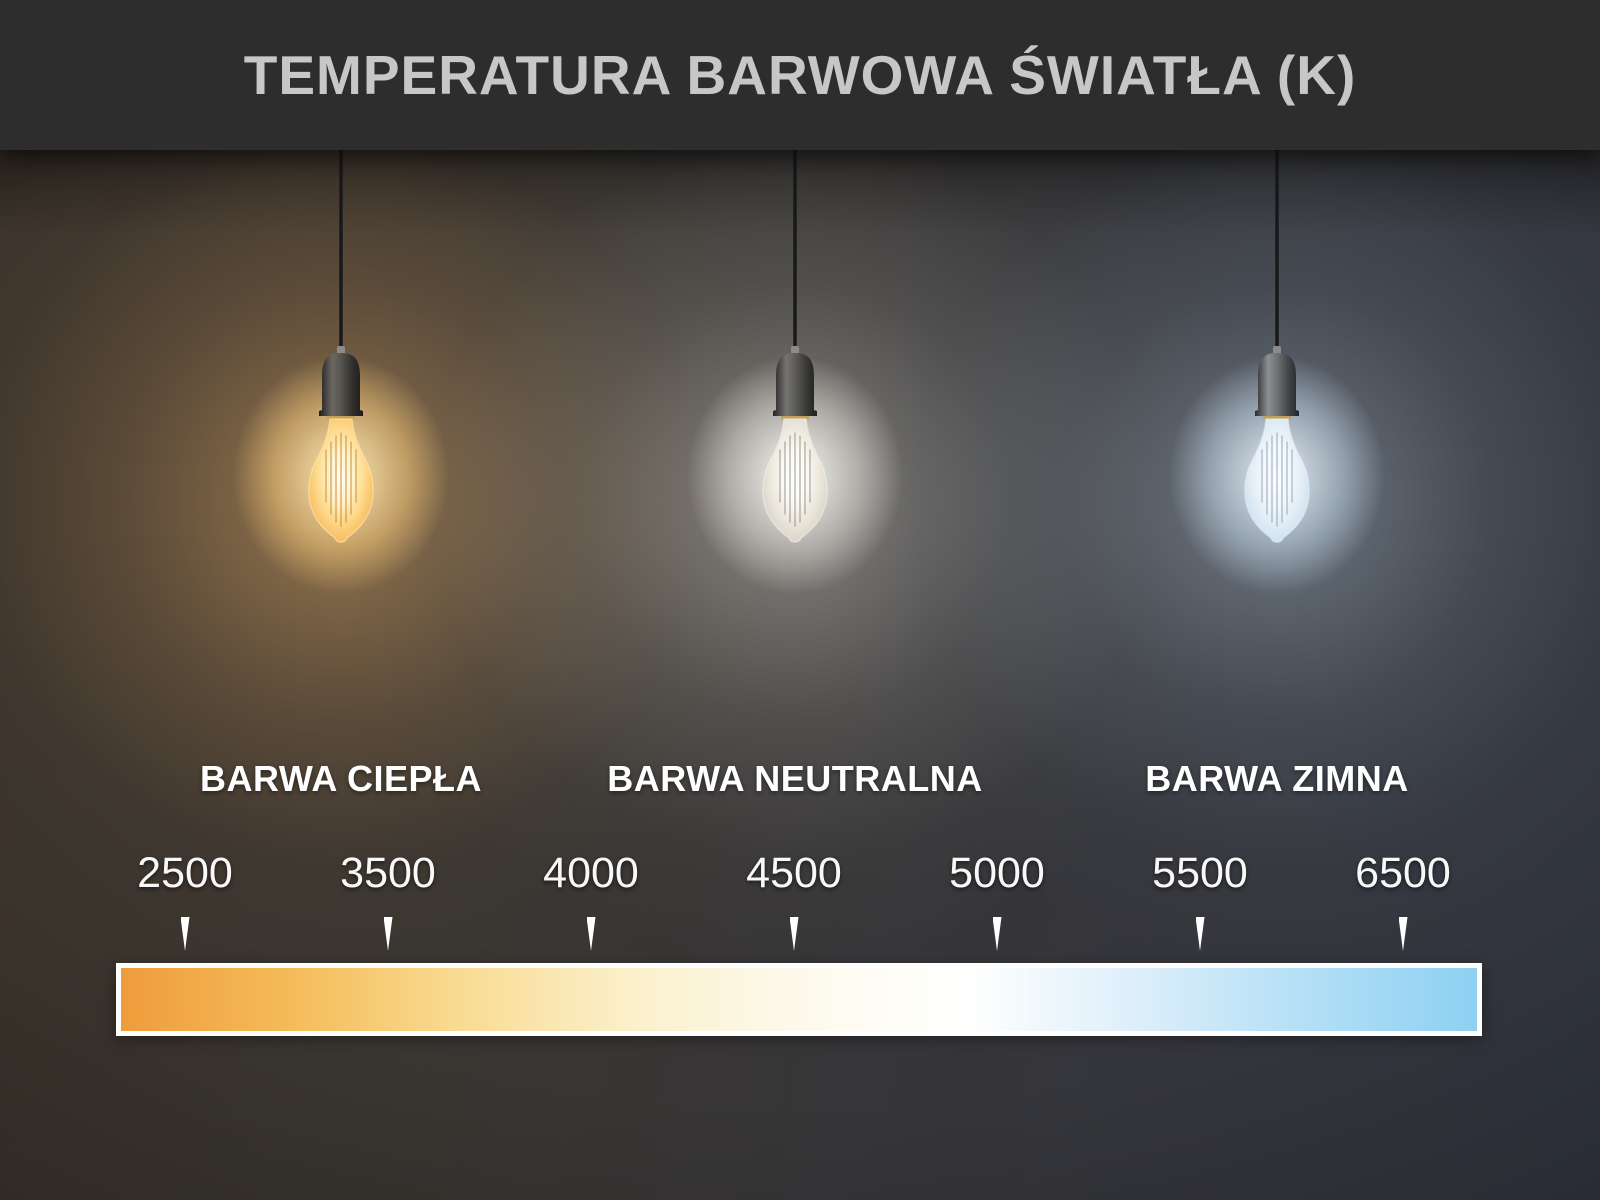  I want to click on pendant-lamp-cold, so click(1277, 350).